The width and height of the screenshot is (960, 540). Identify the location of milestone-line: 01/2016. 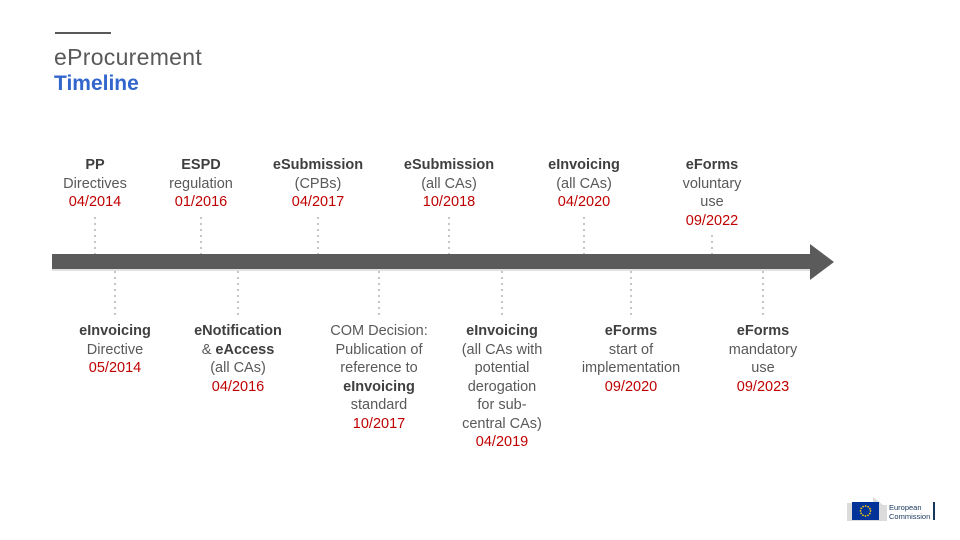
(201, 202).